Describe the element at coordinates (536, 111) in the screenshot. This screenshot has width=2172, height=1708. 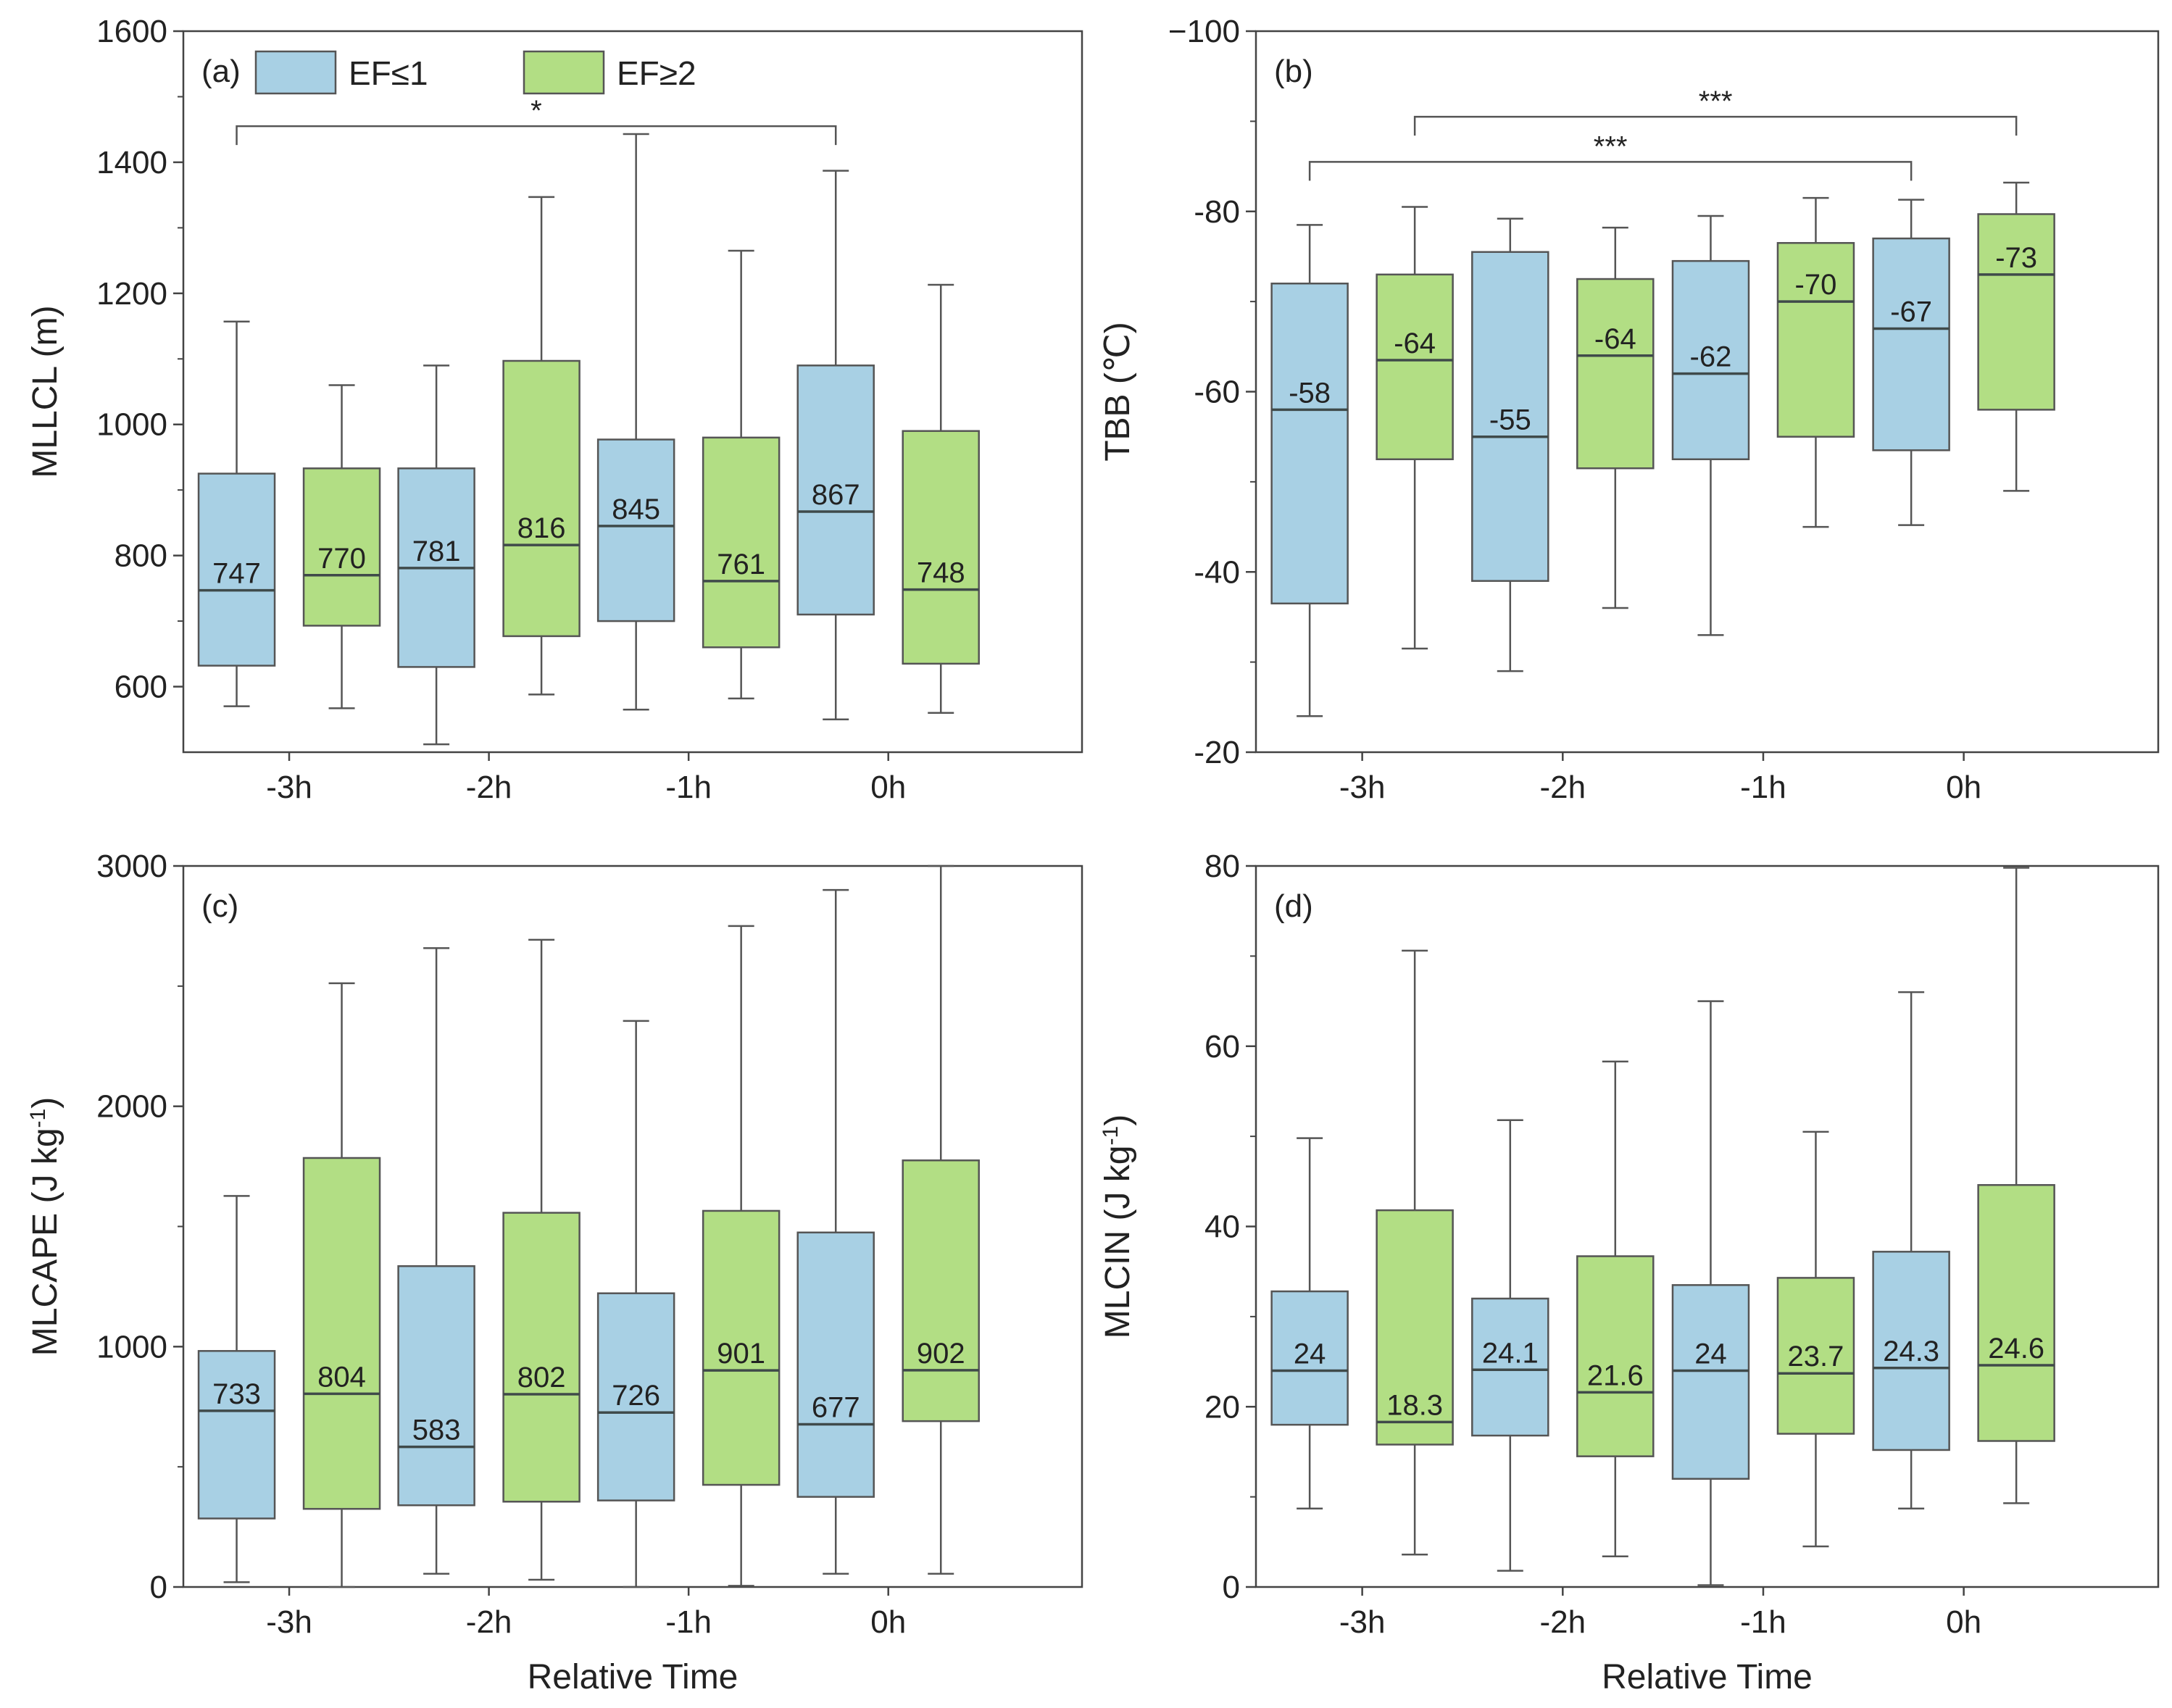
I see `significance-marker: *` at that location.